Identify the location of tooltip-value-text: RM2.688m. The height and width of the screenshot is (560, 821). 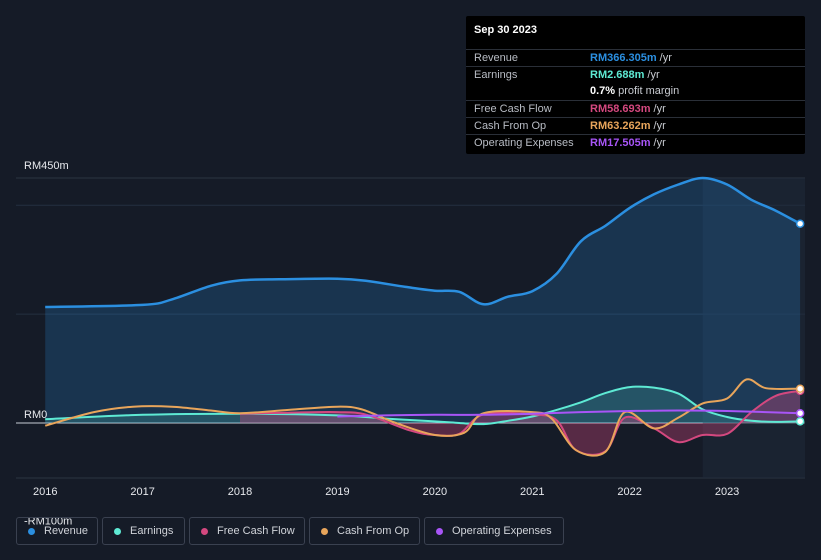
(617, 75).